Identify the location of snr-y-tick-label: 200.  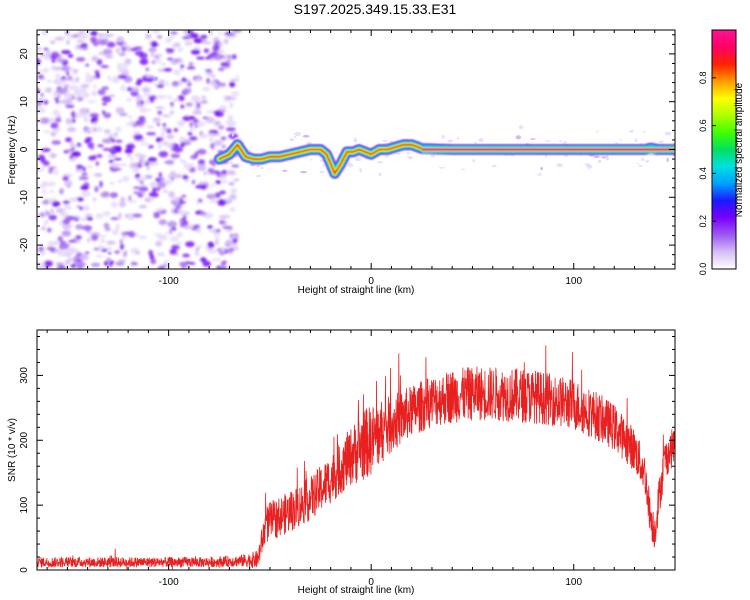
(24, 439).